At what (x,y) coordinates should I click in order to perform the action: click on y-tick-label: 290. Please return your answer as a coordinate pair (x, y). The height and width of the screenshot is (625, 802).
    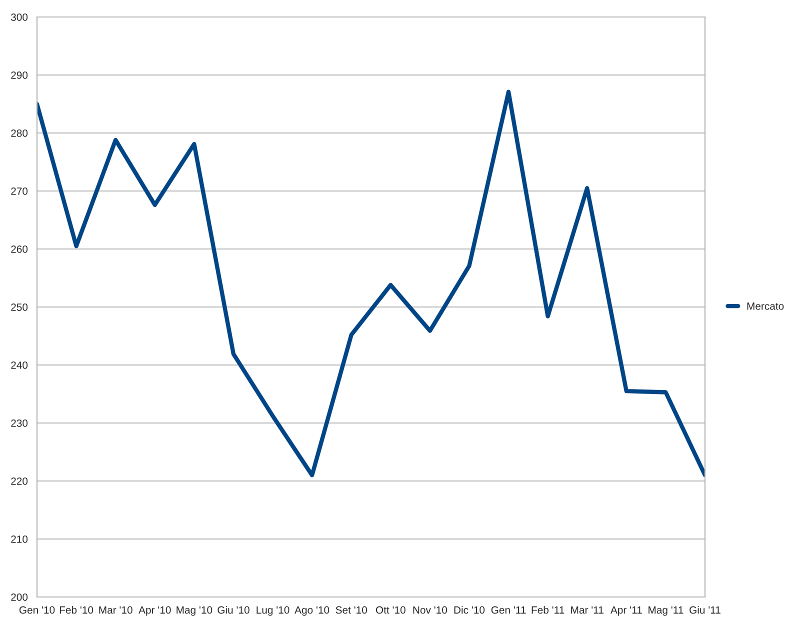
    Looking at the image, I should click on (19, 75).